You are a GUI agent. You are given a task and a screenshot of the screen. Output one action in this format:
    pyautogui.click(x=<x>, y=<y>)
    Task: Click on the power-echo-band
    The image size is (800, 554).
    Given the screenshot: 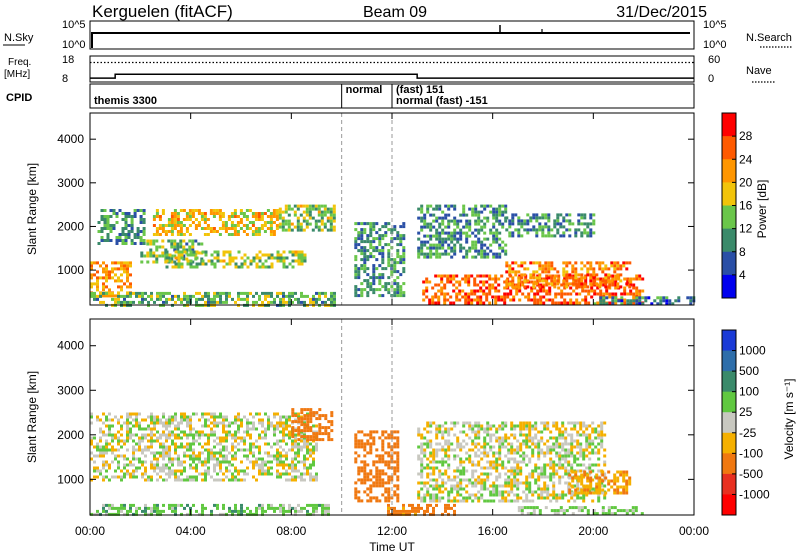 What is the action you would take?
    pyautogui.click(x=307, y=218)
    